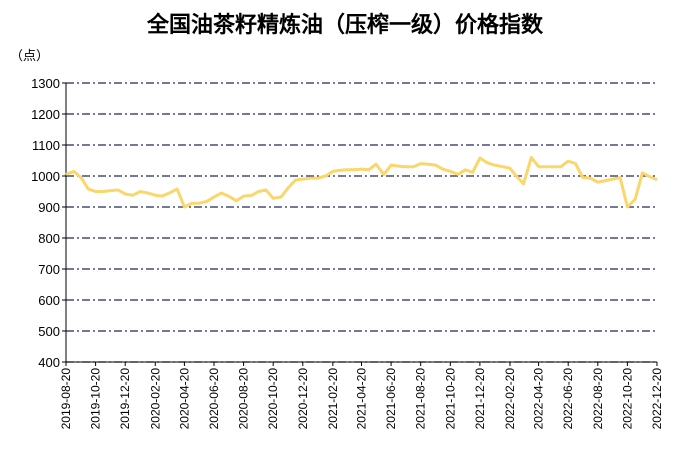 This screenshot has height=472, width=682. I want to click on x-tick-label: 2021-02-20, so click(333, 399).